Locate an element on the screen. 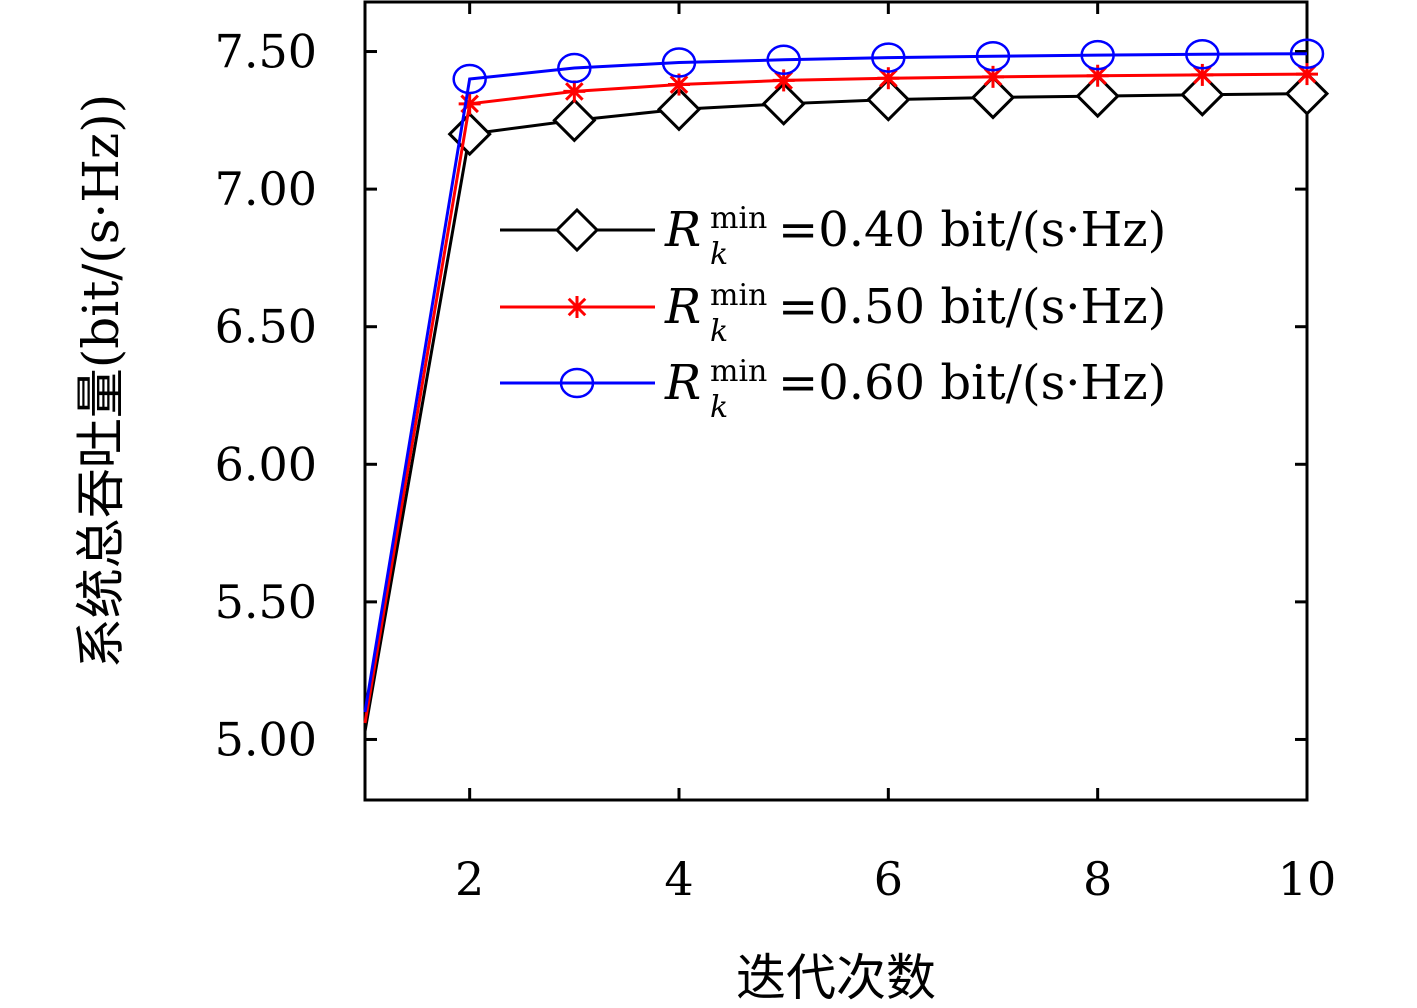 The image size is (1417, 1008). legend-label: =0.50 bit/(s·Hz) is located at coordinates (972, 307).